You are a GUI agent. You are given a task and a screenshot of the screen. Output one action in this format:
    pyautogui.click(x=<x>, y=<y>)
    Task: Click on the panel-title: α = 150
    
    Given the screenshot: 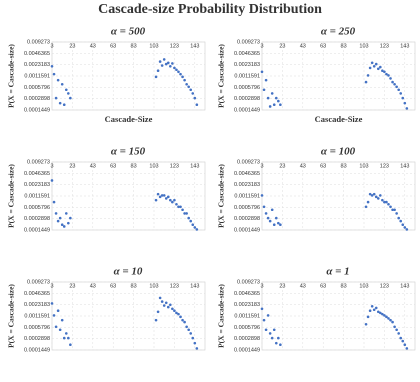 What is the action you would take?
    pyautogui.click(x=128, y=152)
    